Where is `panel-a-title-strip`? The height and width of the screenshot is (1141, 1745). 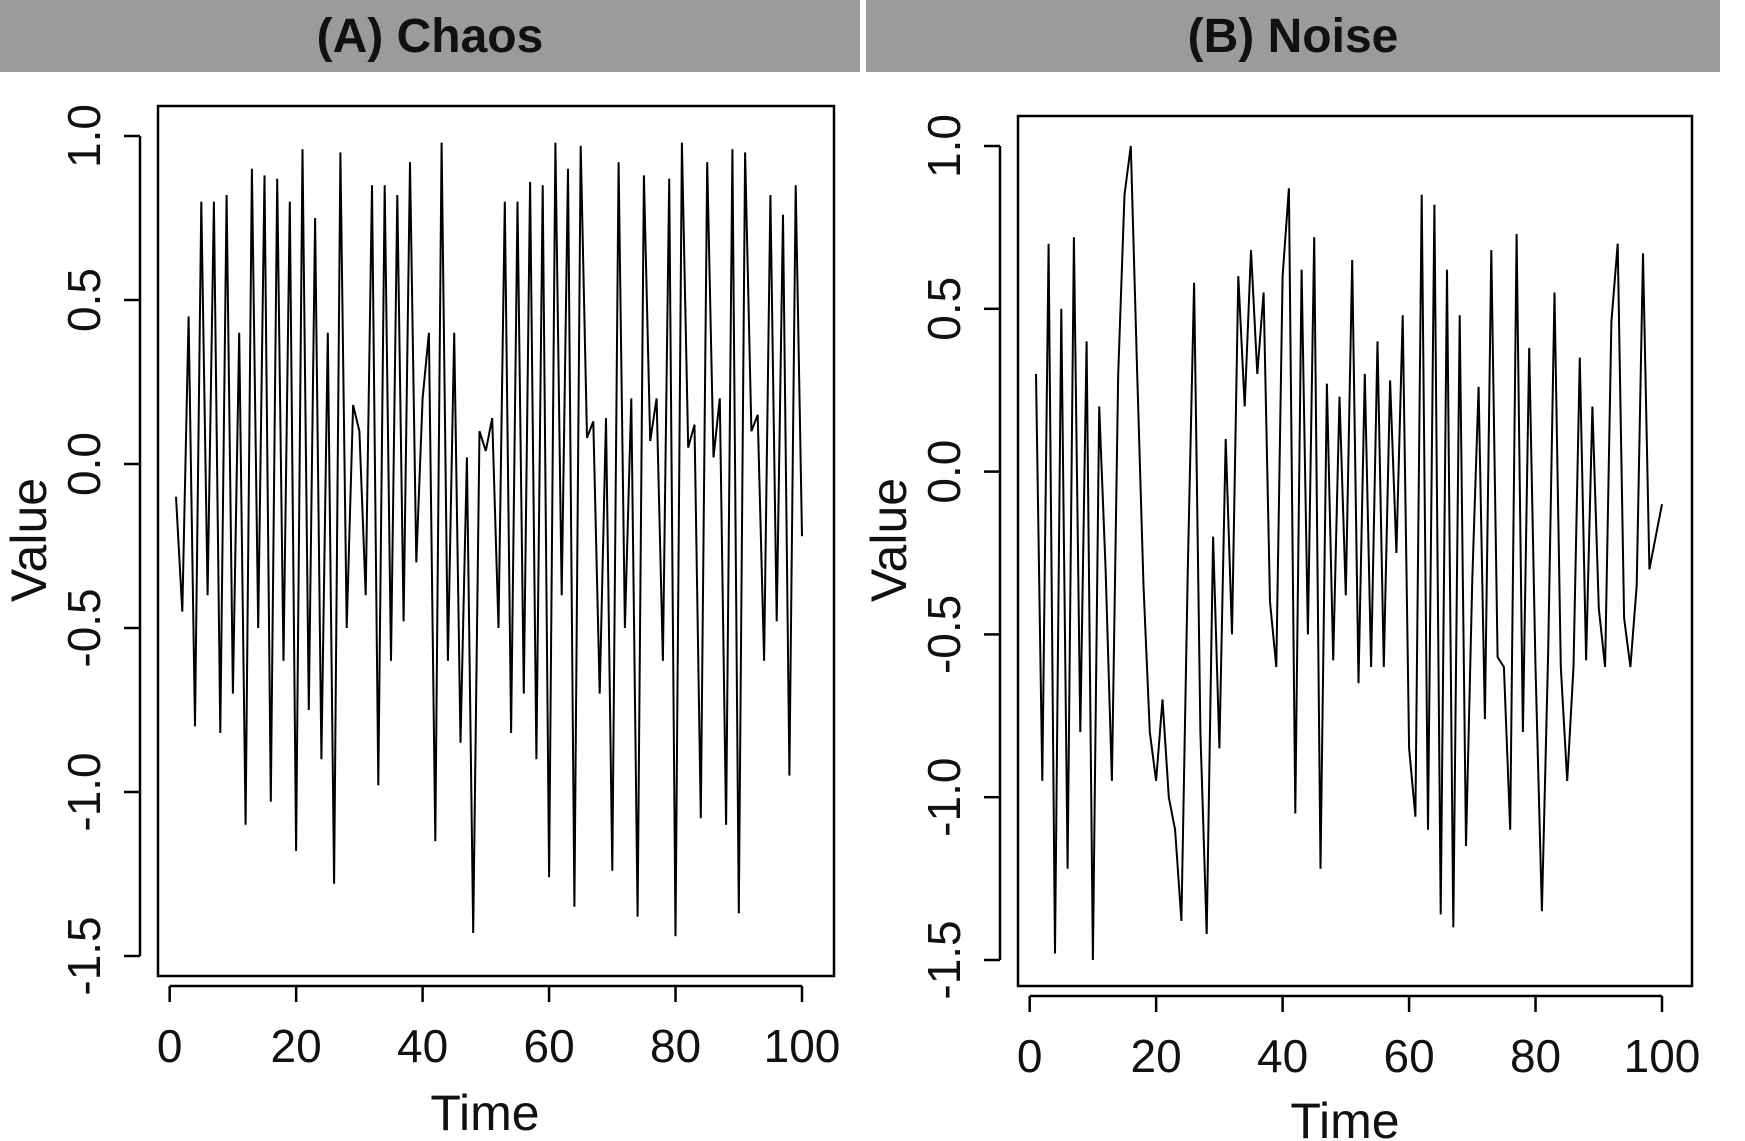
panel-a-title-strip is located at coordinates (430, 36).